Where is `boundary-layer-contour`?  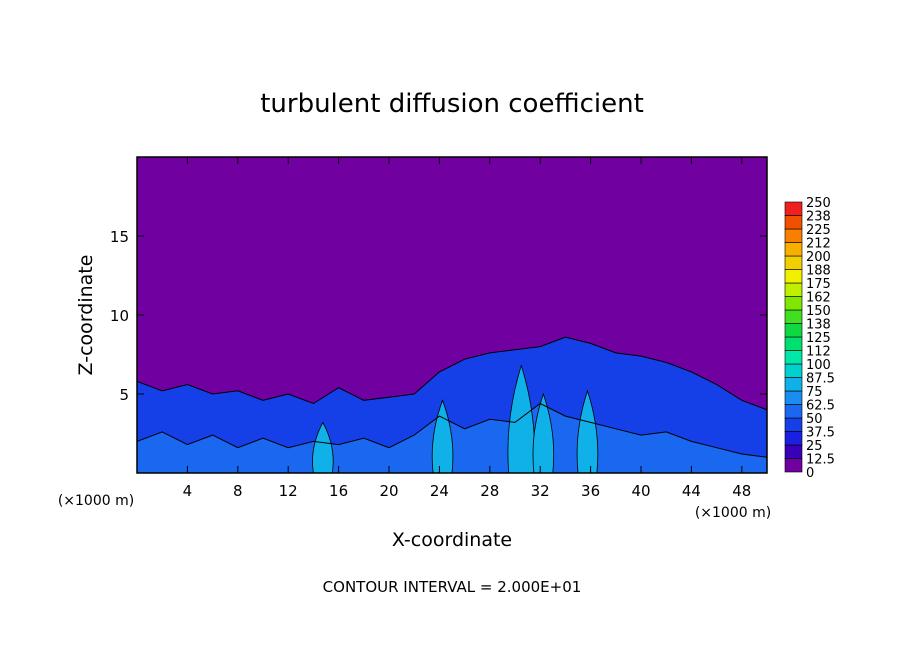 boundary-layer-contour is located at coordinates (452, 373).